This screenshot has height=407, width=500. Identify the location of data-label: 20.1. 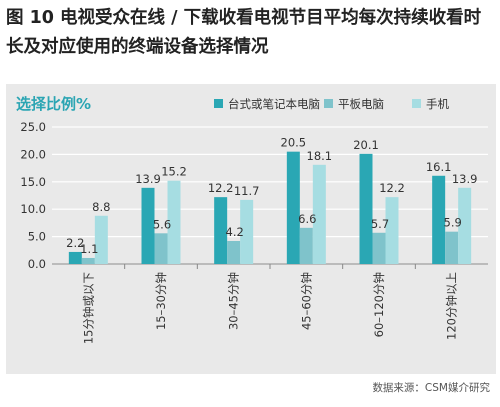
(366, 145).